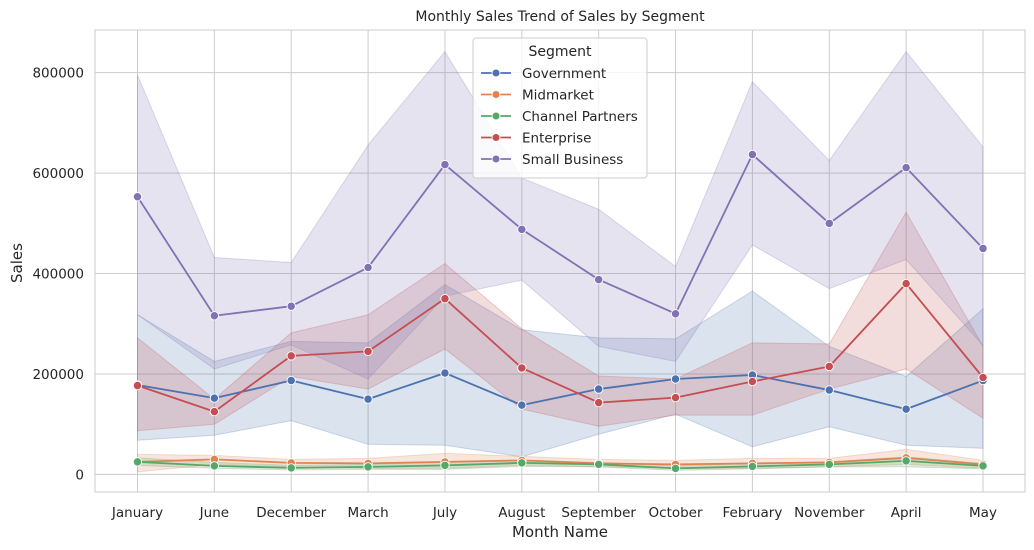 This screenshot has width=1034, height=550. What do you see at coordinates (598, 513) in the screenshot?
I see `x-tick-label: September` at bounding box center [598, 513].